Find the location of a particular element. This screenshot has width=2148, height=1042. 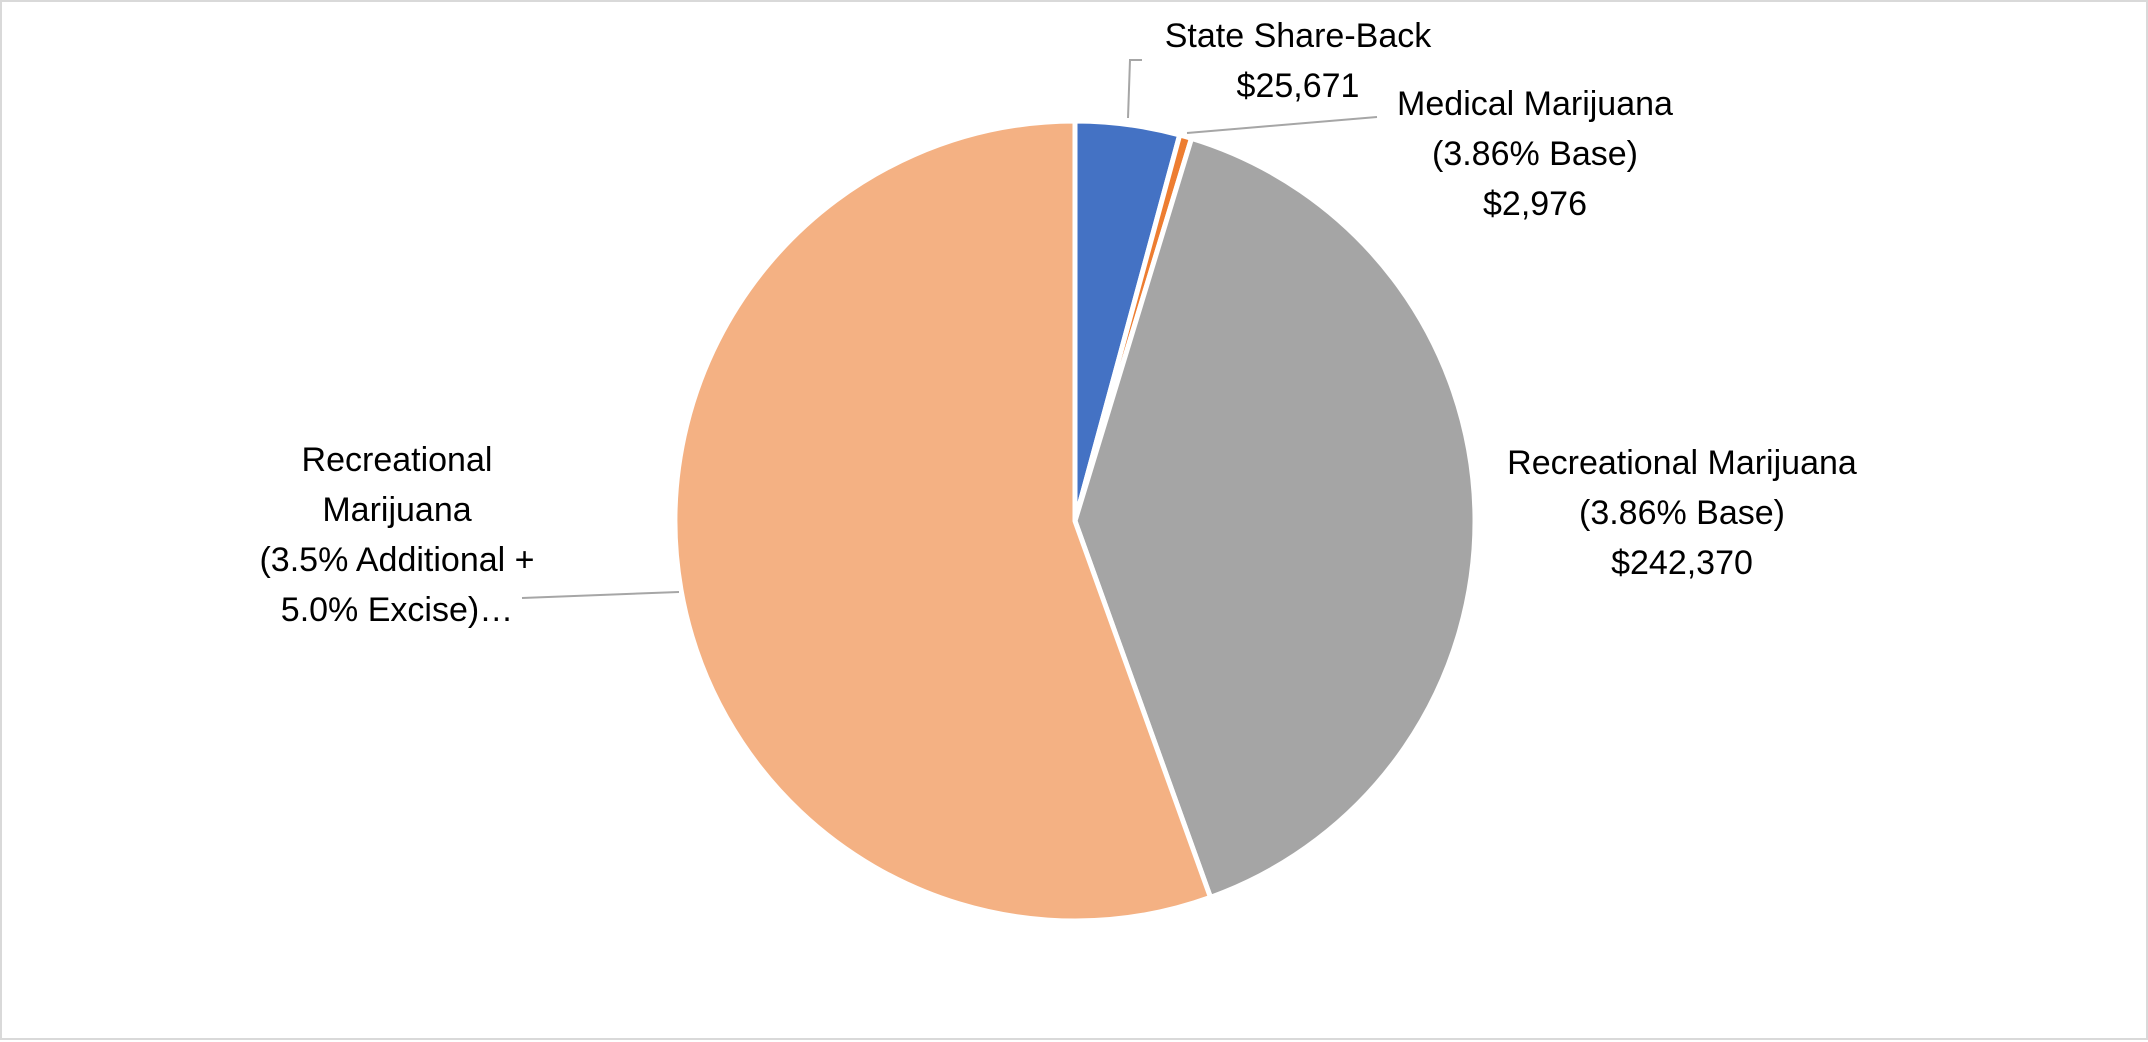

data-label-3-line-3: $242,370 is located at coordinates (1682, 563).